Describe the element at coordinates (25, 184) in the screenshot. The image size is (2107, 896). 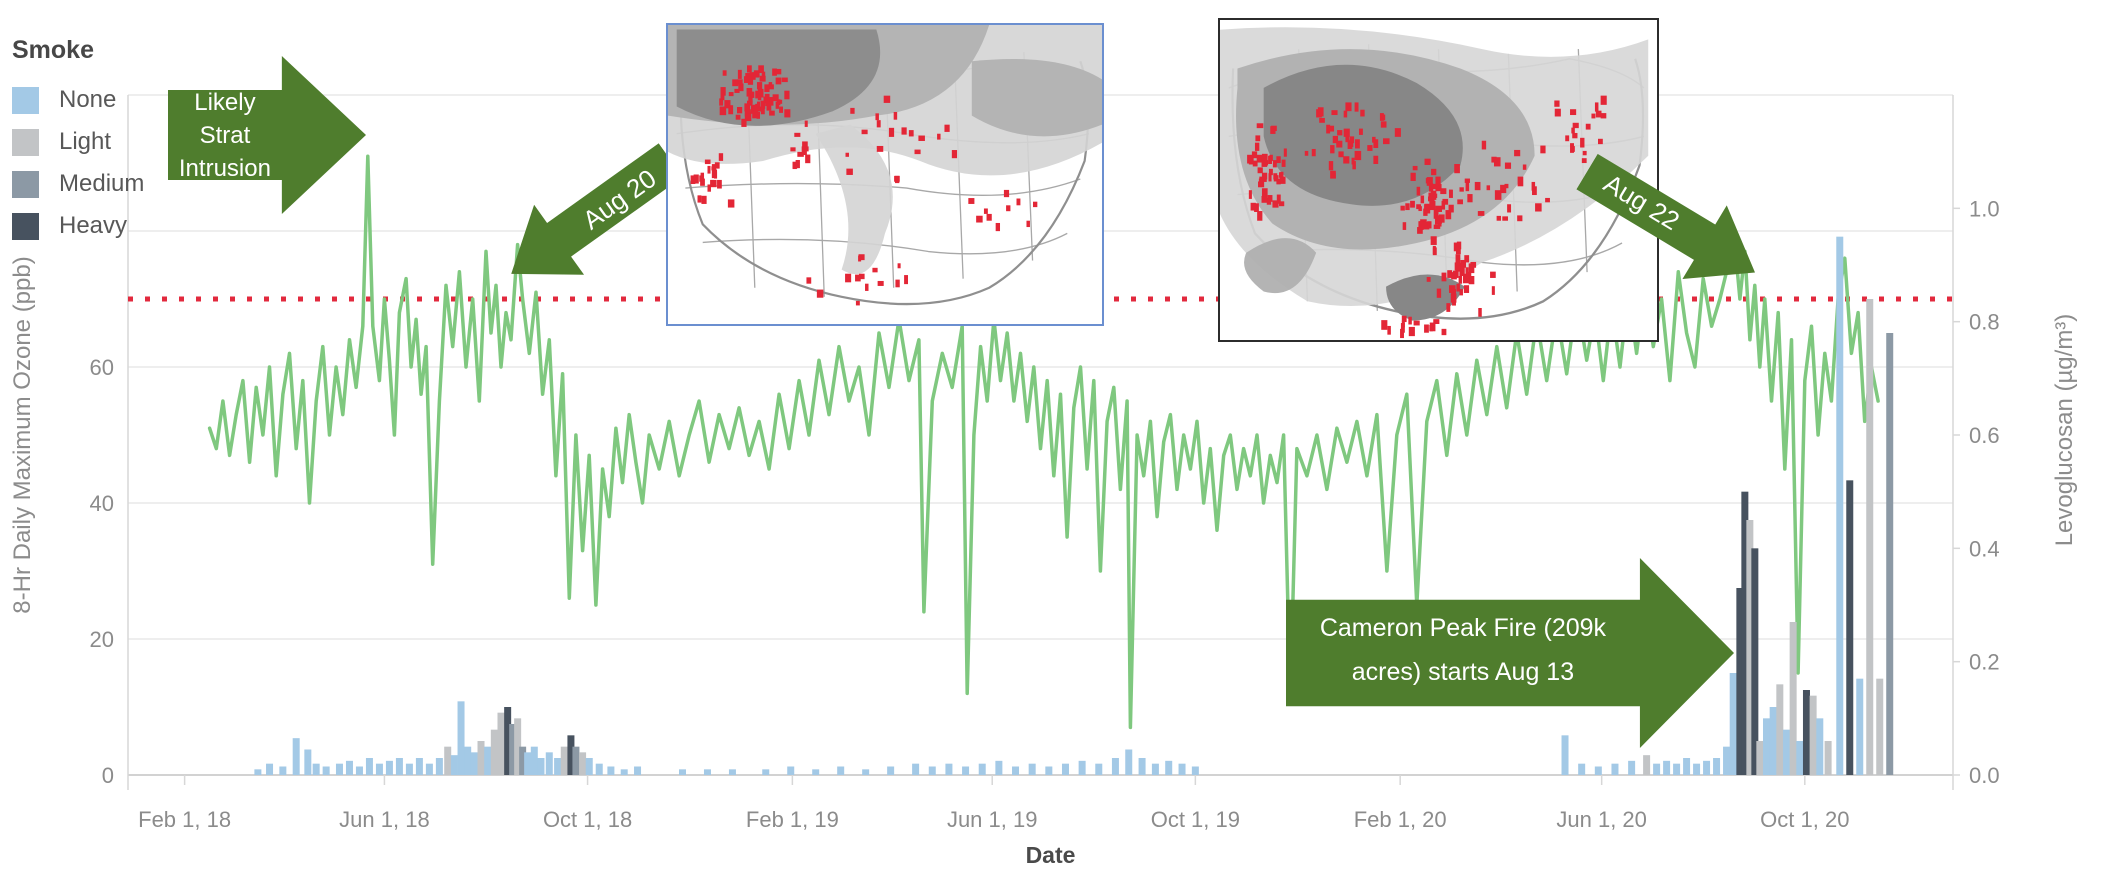
I see `legend-swatch-medium` at that location.